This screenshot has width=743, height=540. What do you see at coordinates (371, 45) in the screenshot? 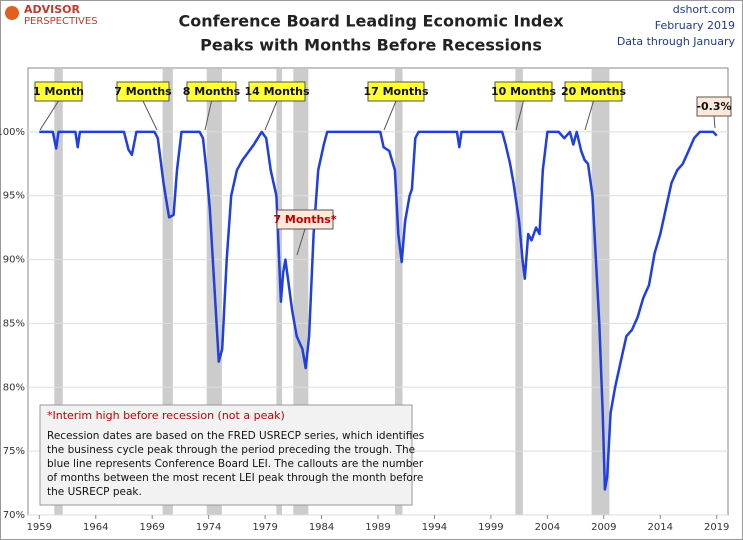
I see `chart-subtitle: Peaks with Months Before Recessions` at bounding box center [371, 45].